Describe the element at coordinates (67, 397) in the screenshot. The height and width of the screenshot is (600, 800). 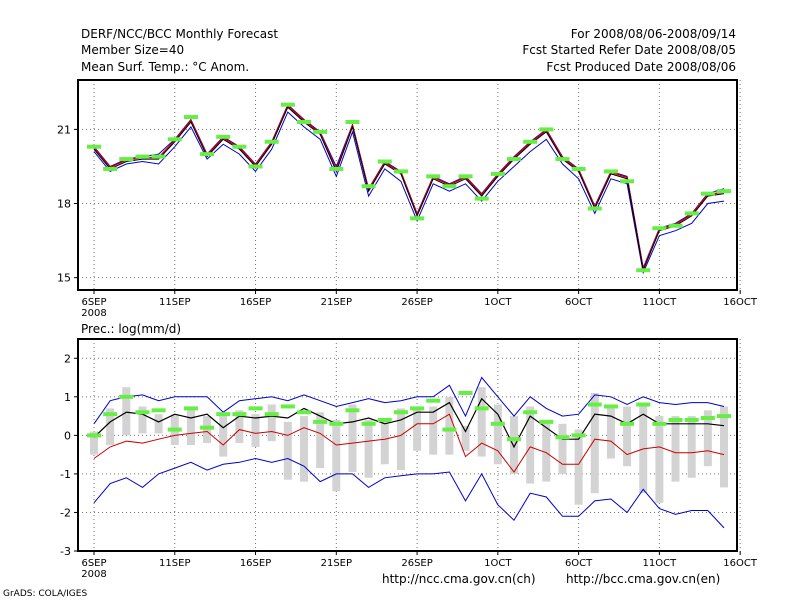
I see `y-tick-label: 1` at that location.